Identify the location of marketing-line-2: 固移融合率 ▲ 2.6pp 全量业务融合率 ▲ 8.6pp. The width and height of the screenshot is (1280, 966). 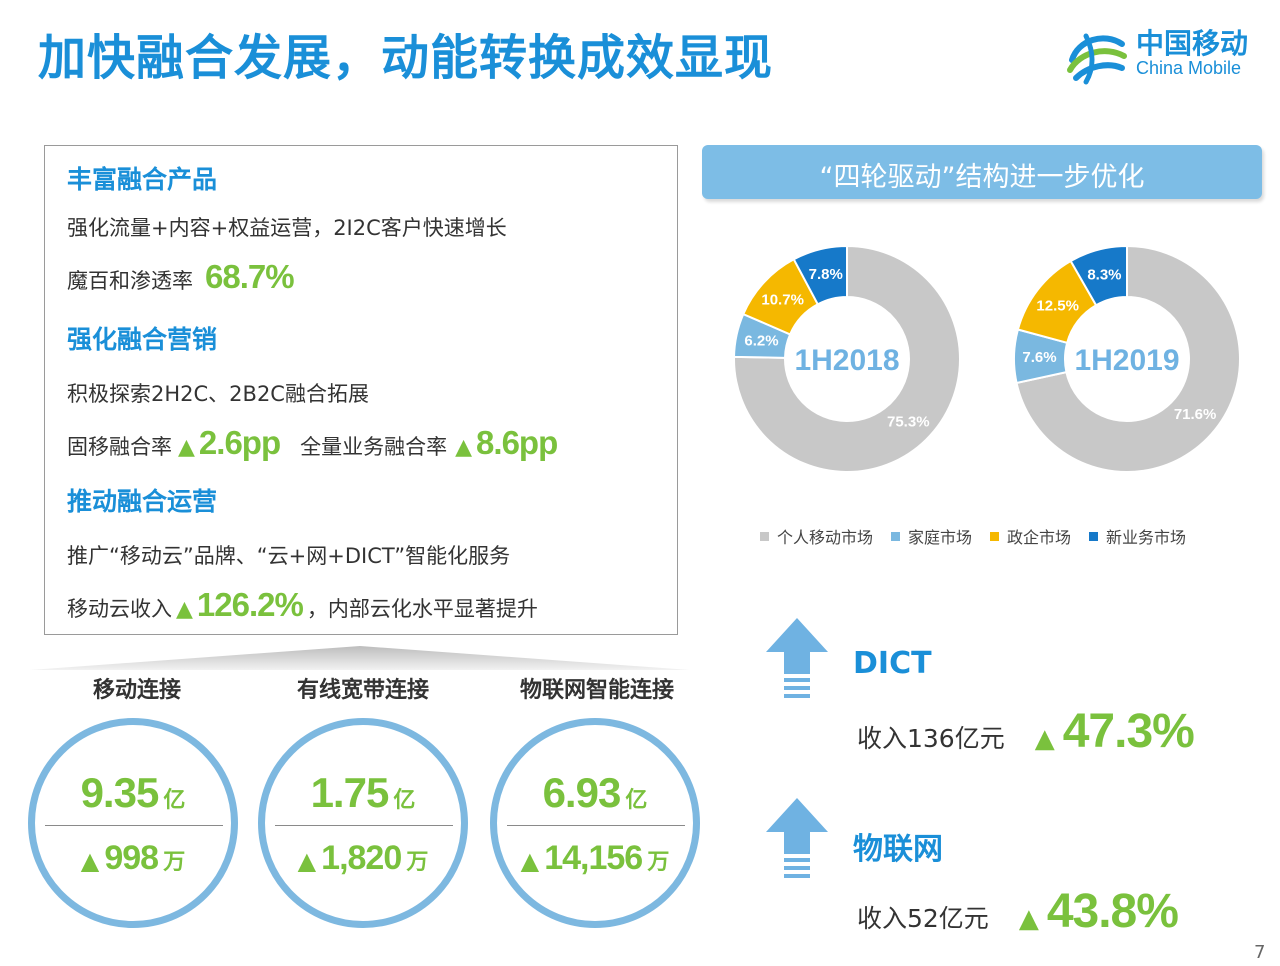
(314, 443).